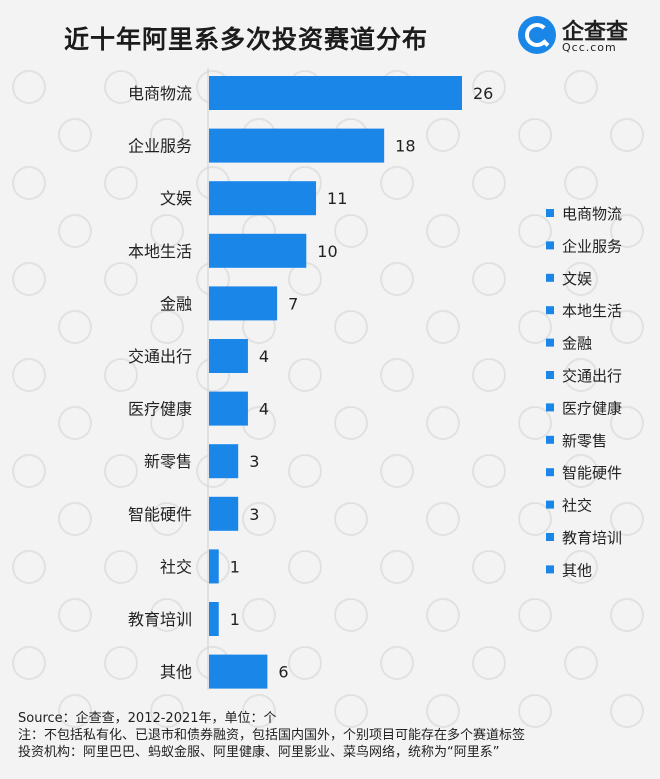 Image resolution: width=660 pixels, height=779 pixels. Describe the element at coordinates (176, 672) in the screenshot. I see `category-label: 其他` at that location.